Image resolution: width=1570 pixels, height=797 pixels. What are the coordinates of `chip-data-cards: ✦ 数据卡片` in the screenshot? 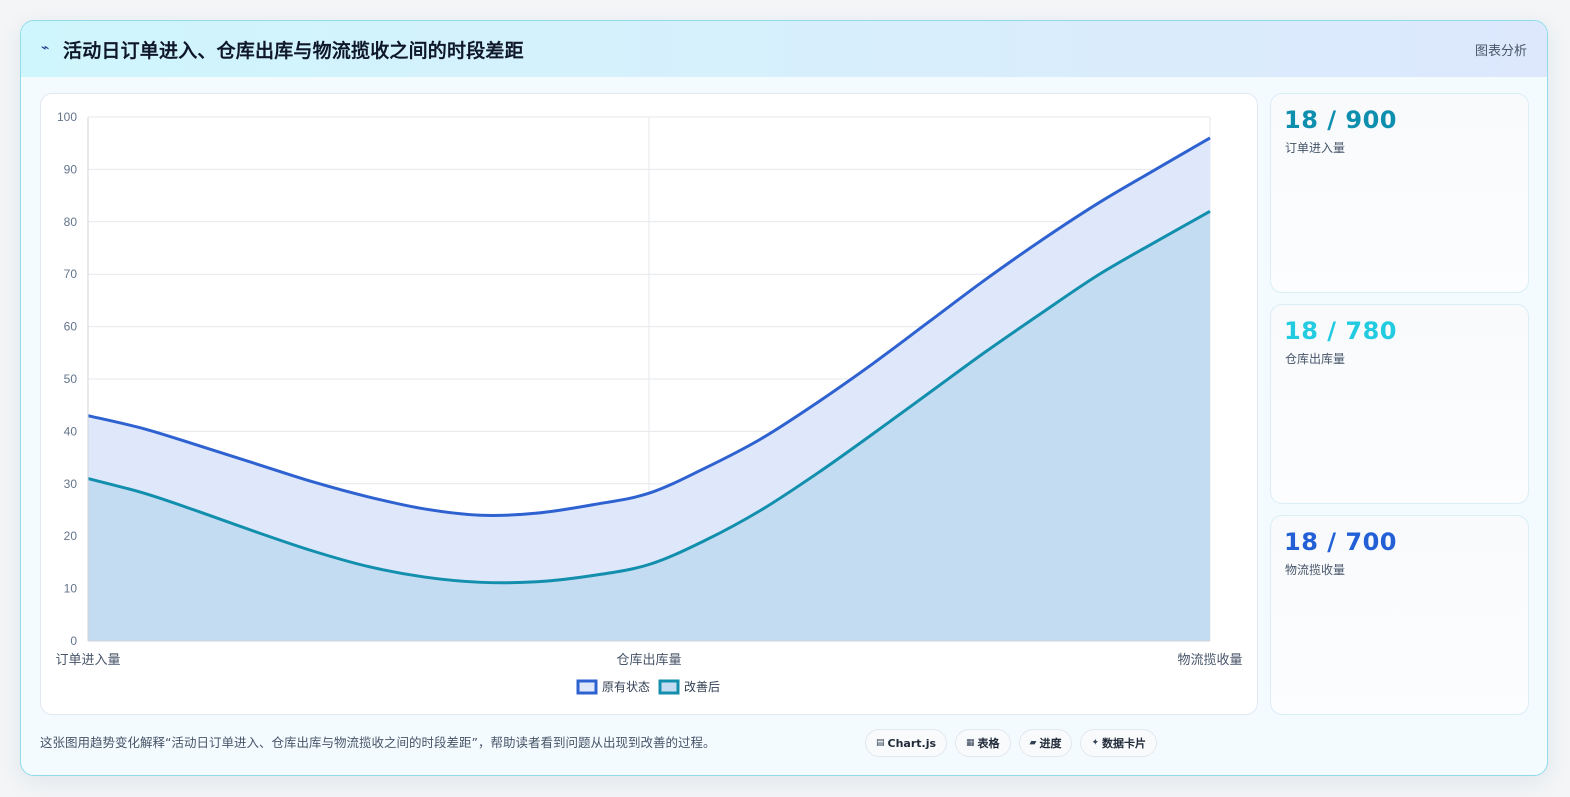 It's located at (1119, 743).